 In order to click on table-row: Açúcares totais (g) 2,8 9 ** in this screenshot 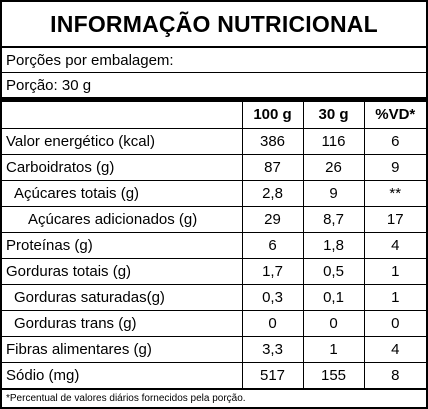, I will do `click(214, 193)`.